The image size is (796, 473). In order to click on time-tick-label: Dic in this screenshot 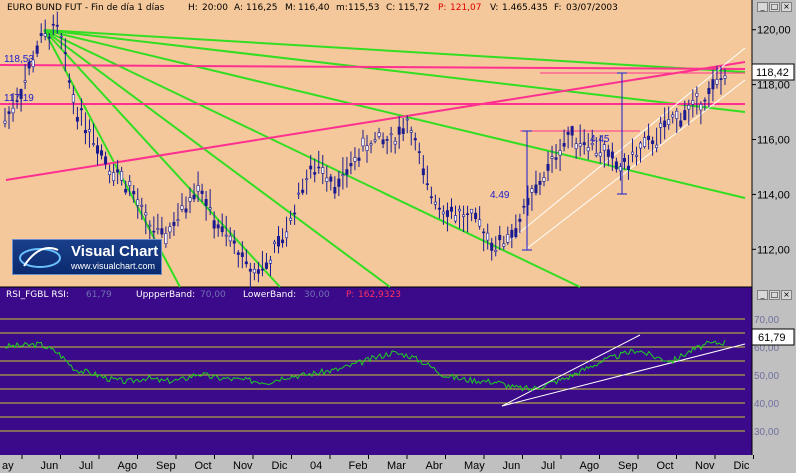, I will do `click(280, 466)`.